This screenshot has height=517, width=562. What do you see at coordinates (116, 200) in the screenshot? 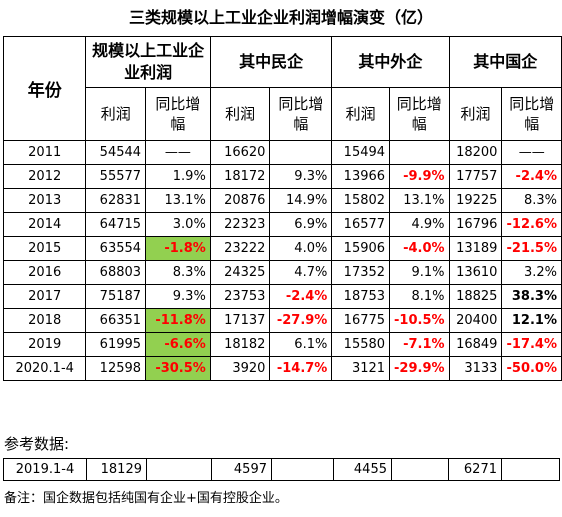
I see `profit-cell: 62831` at bounding box center [116, 200].